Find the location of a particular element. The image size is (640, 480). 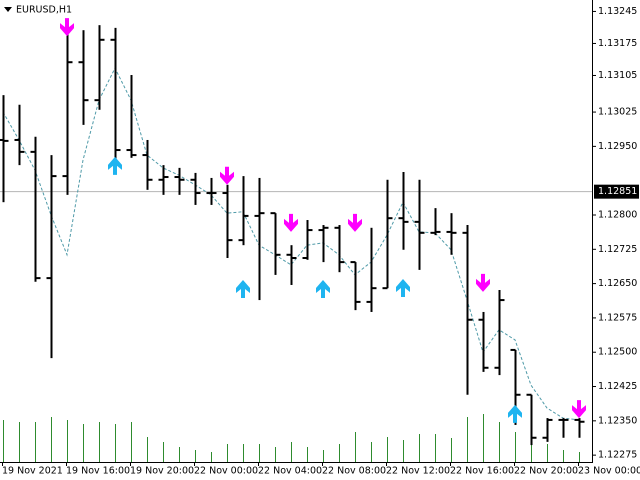

y-tick-label: 1.12800 is located at coordinates (617, 214).